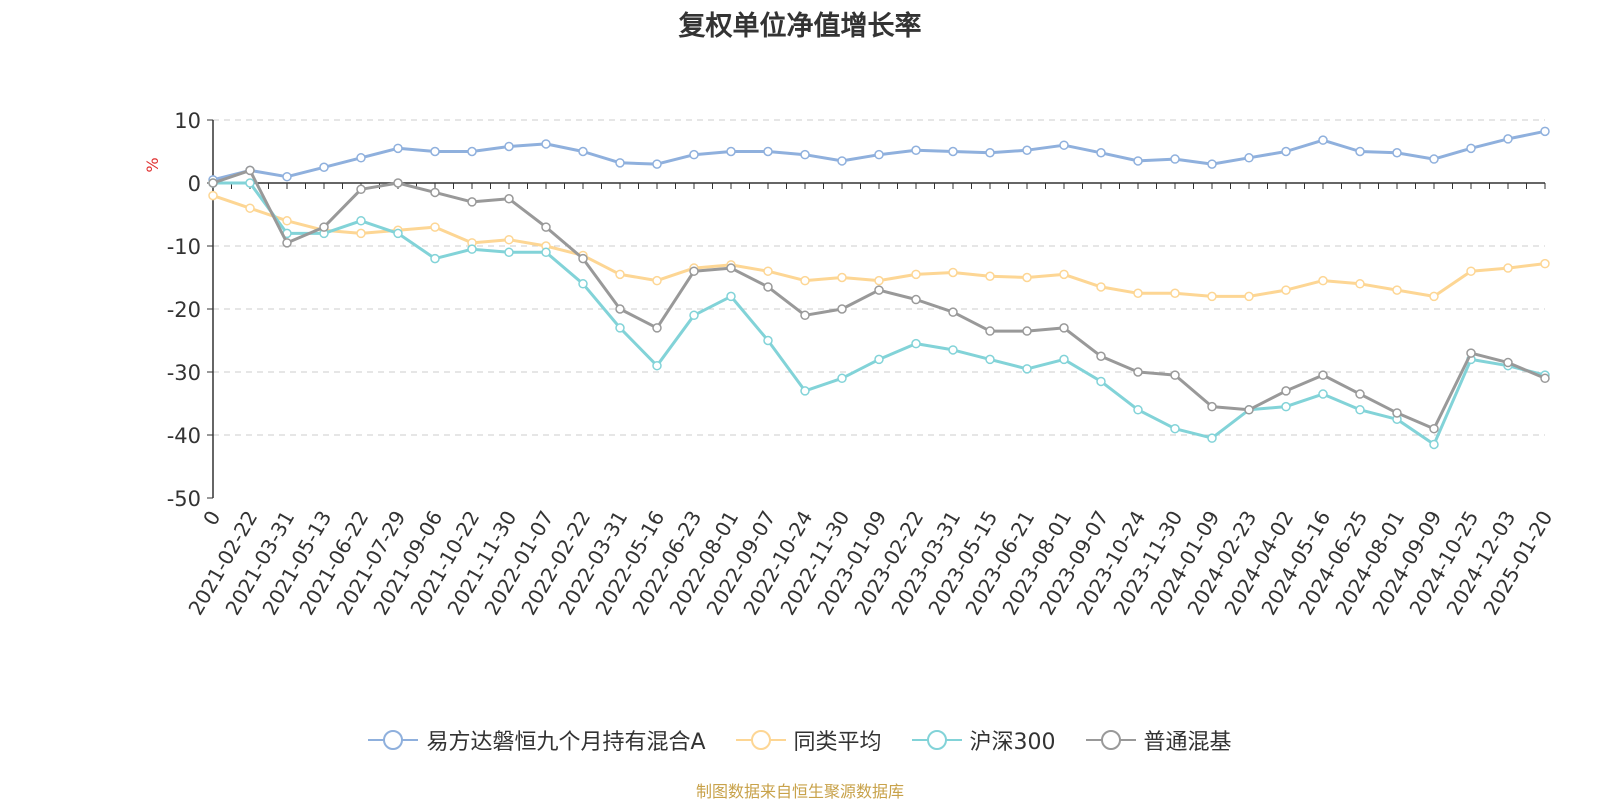 The height and width of the screenshot is (802, 1600). Describe the element at coordinates (537, 740) in the screenshot. I see `legend-item-0: 易方达磐恒九个月持有混合A` at that location.